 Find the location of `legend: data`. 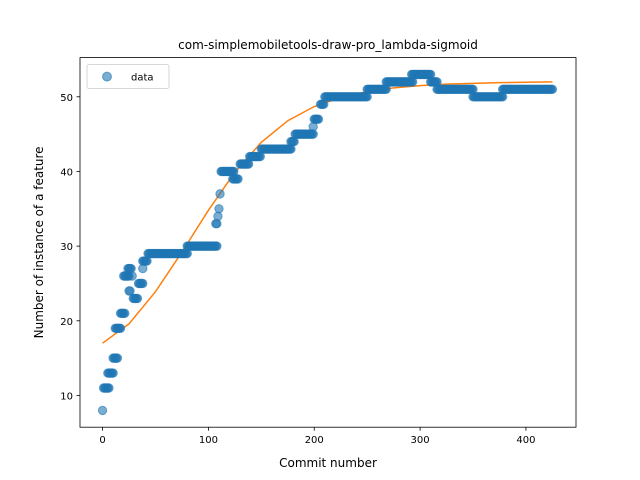

legend: data is located at coordinates (128, 76).